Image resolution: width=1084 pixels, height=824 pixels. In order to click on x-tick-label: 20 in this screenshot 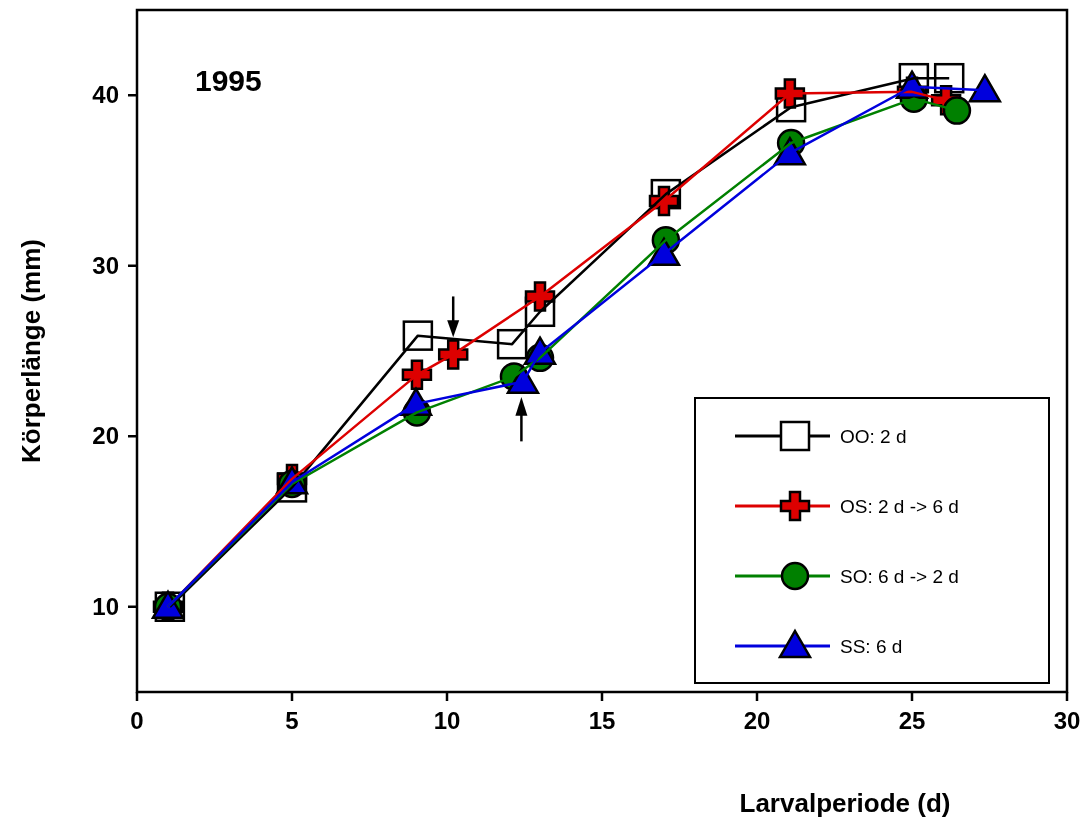, I will do `click(757, 720)`.